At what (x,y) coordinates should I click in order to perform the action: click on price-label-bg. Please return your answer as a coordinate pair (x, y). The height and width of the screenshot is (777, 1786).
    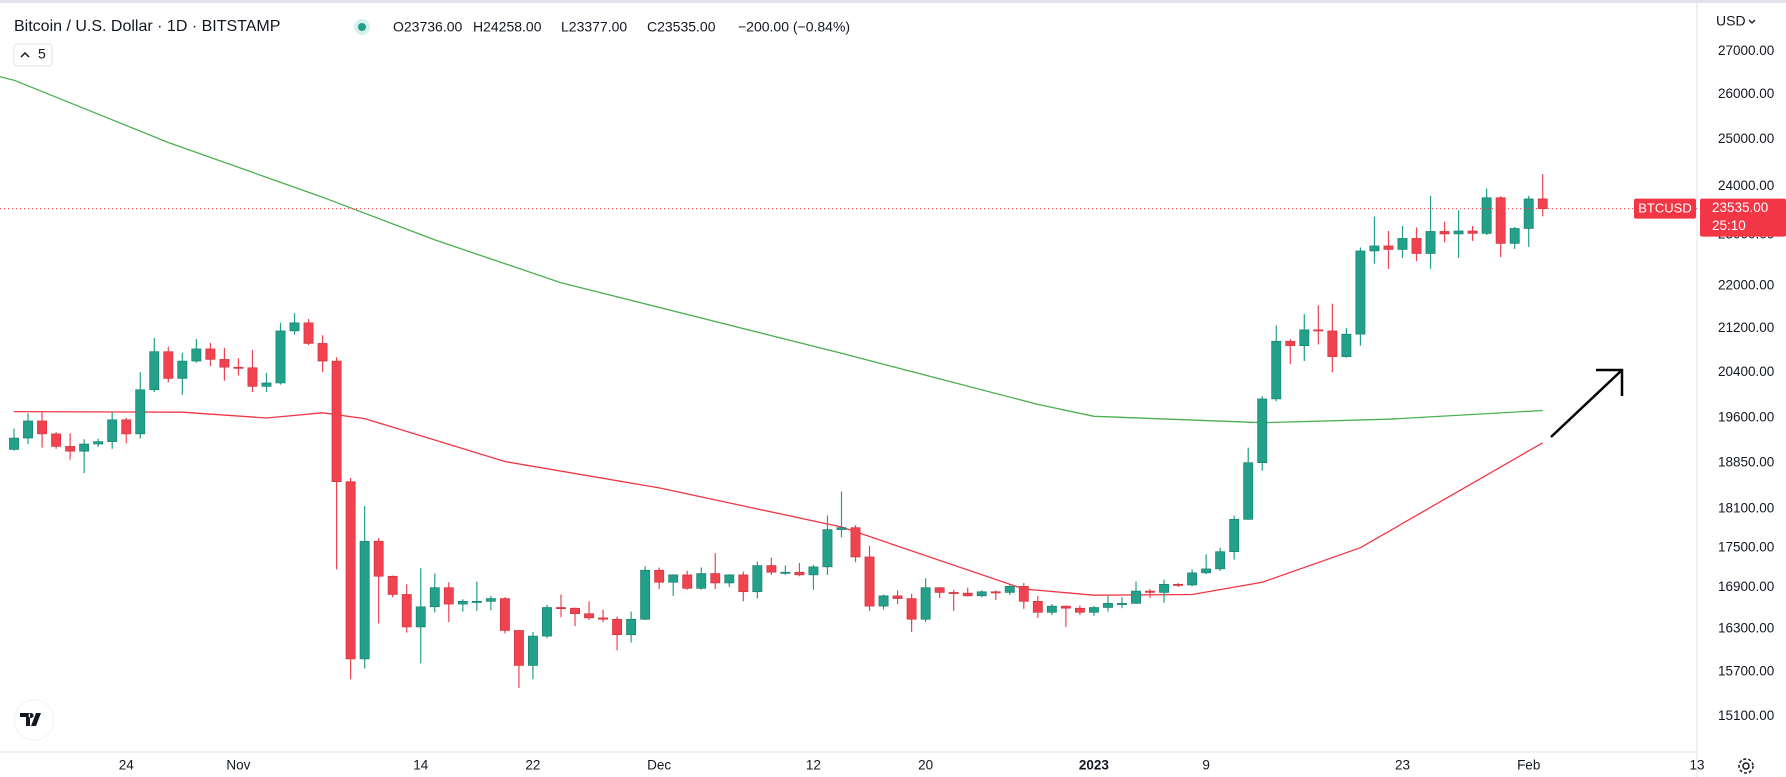
    Looking at the image, I should click on (1743, 217).